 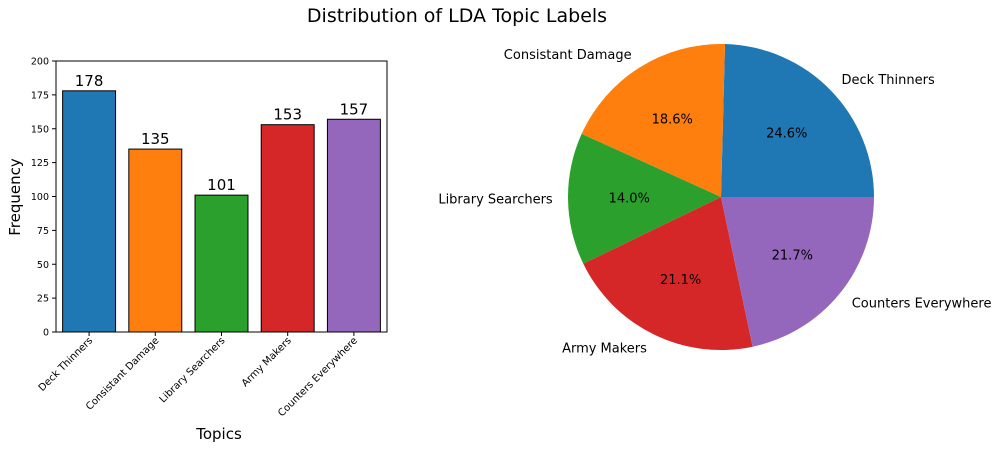 I want to click on y-tick-label: 150, so click(x=40, y=129).